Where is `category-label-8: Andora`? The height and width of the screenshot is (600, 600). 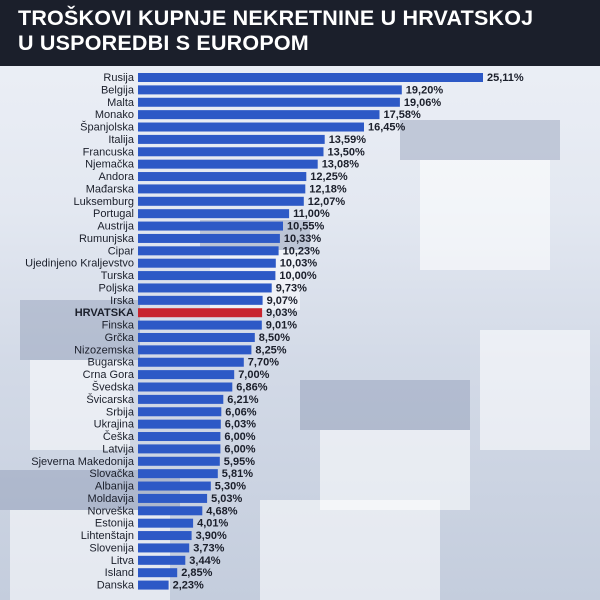 category-label-8: Andora is located at coordinates (117, 177).